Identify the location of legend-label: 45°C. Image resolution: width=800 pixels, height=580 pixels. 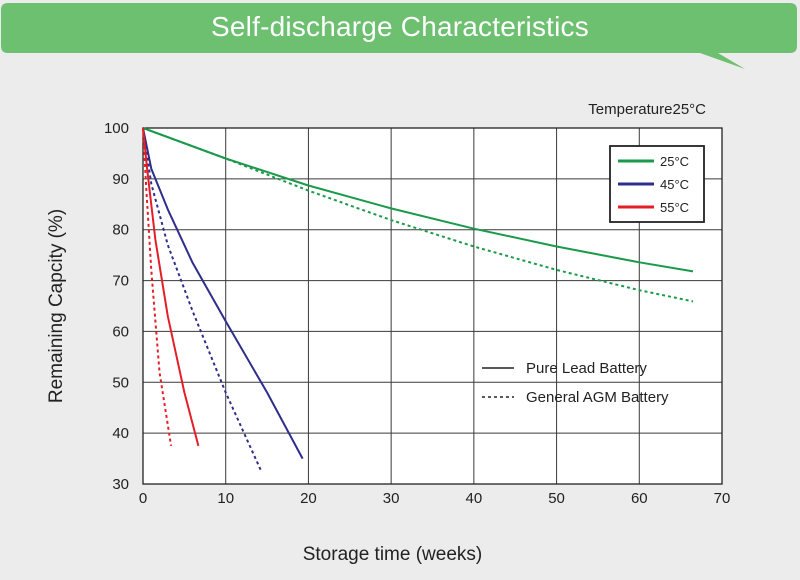
(674, 184).